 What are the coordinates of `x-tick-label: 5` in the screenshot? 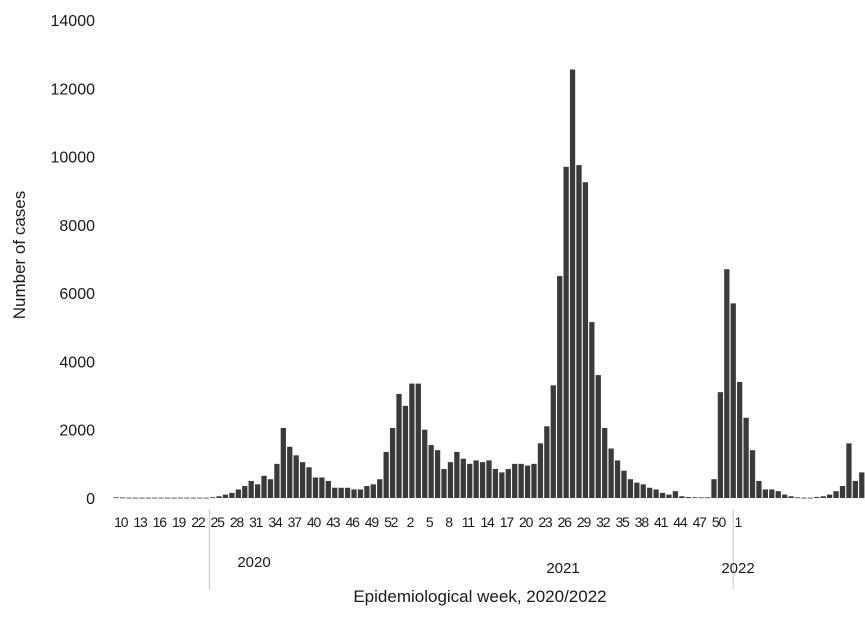 It's located at (430, 522).